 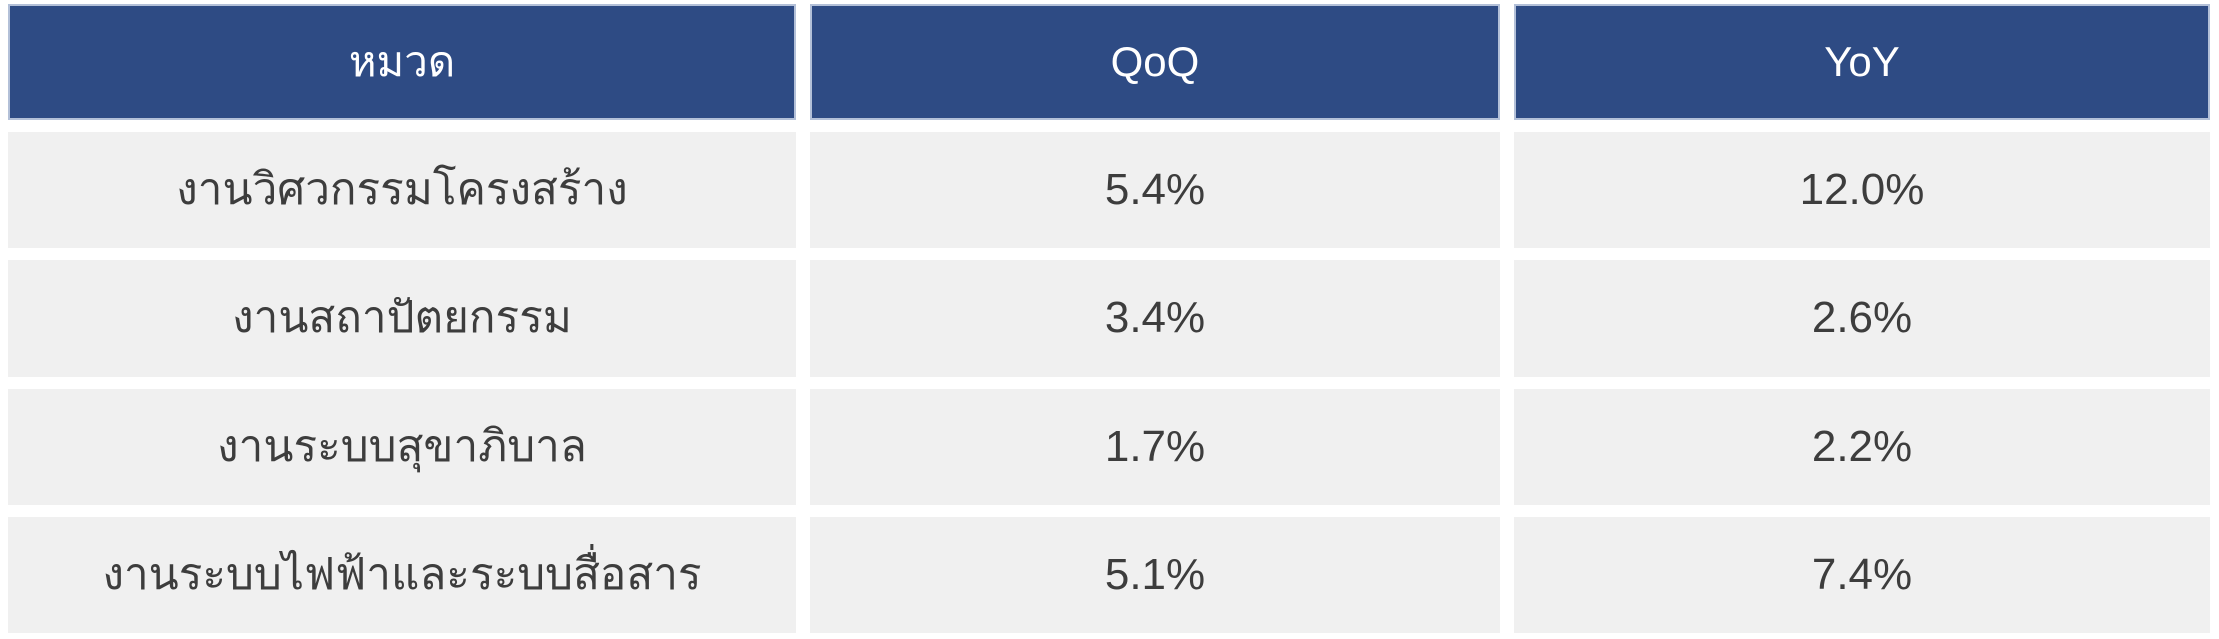 What do you see at coordinates (1862, 574) in the screenshot?
I see `row-4-yoy-value: 7.4%` at bounding box center [1862, 574].